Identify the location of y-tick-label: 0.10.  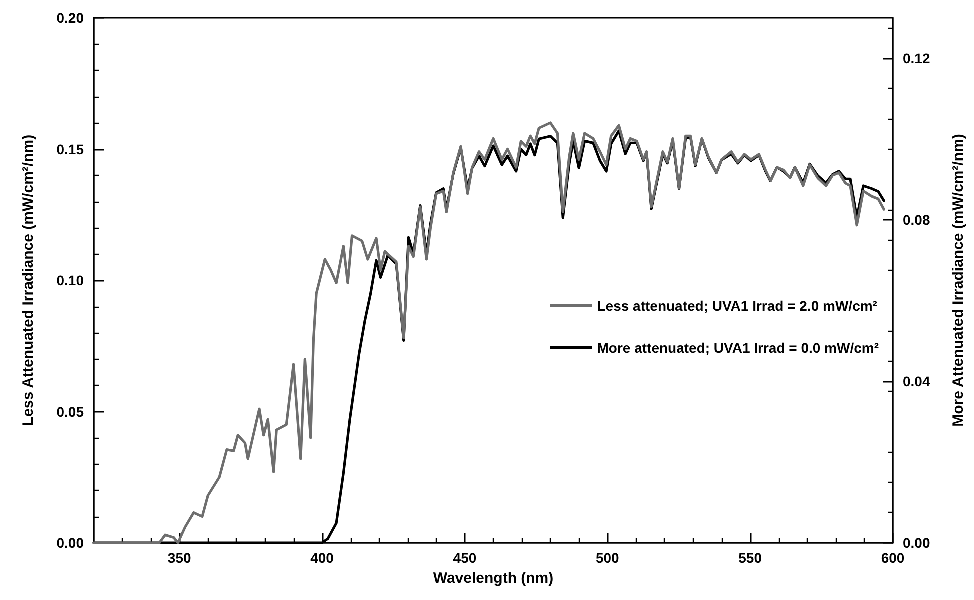
(70, 280).